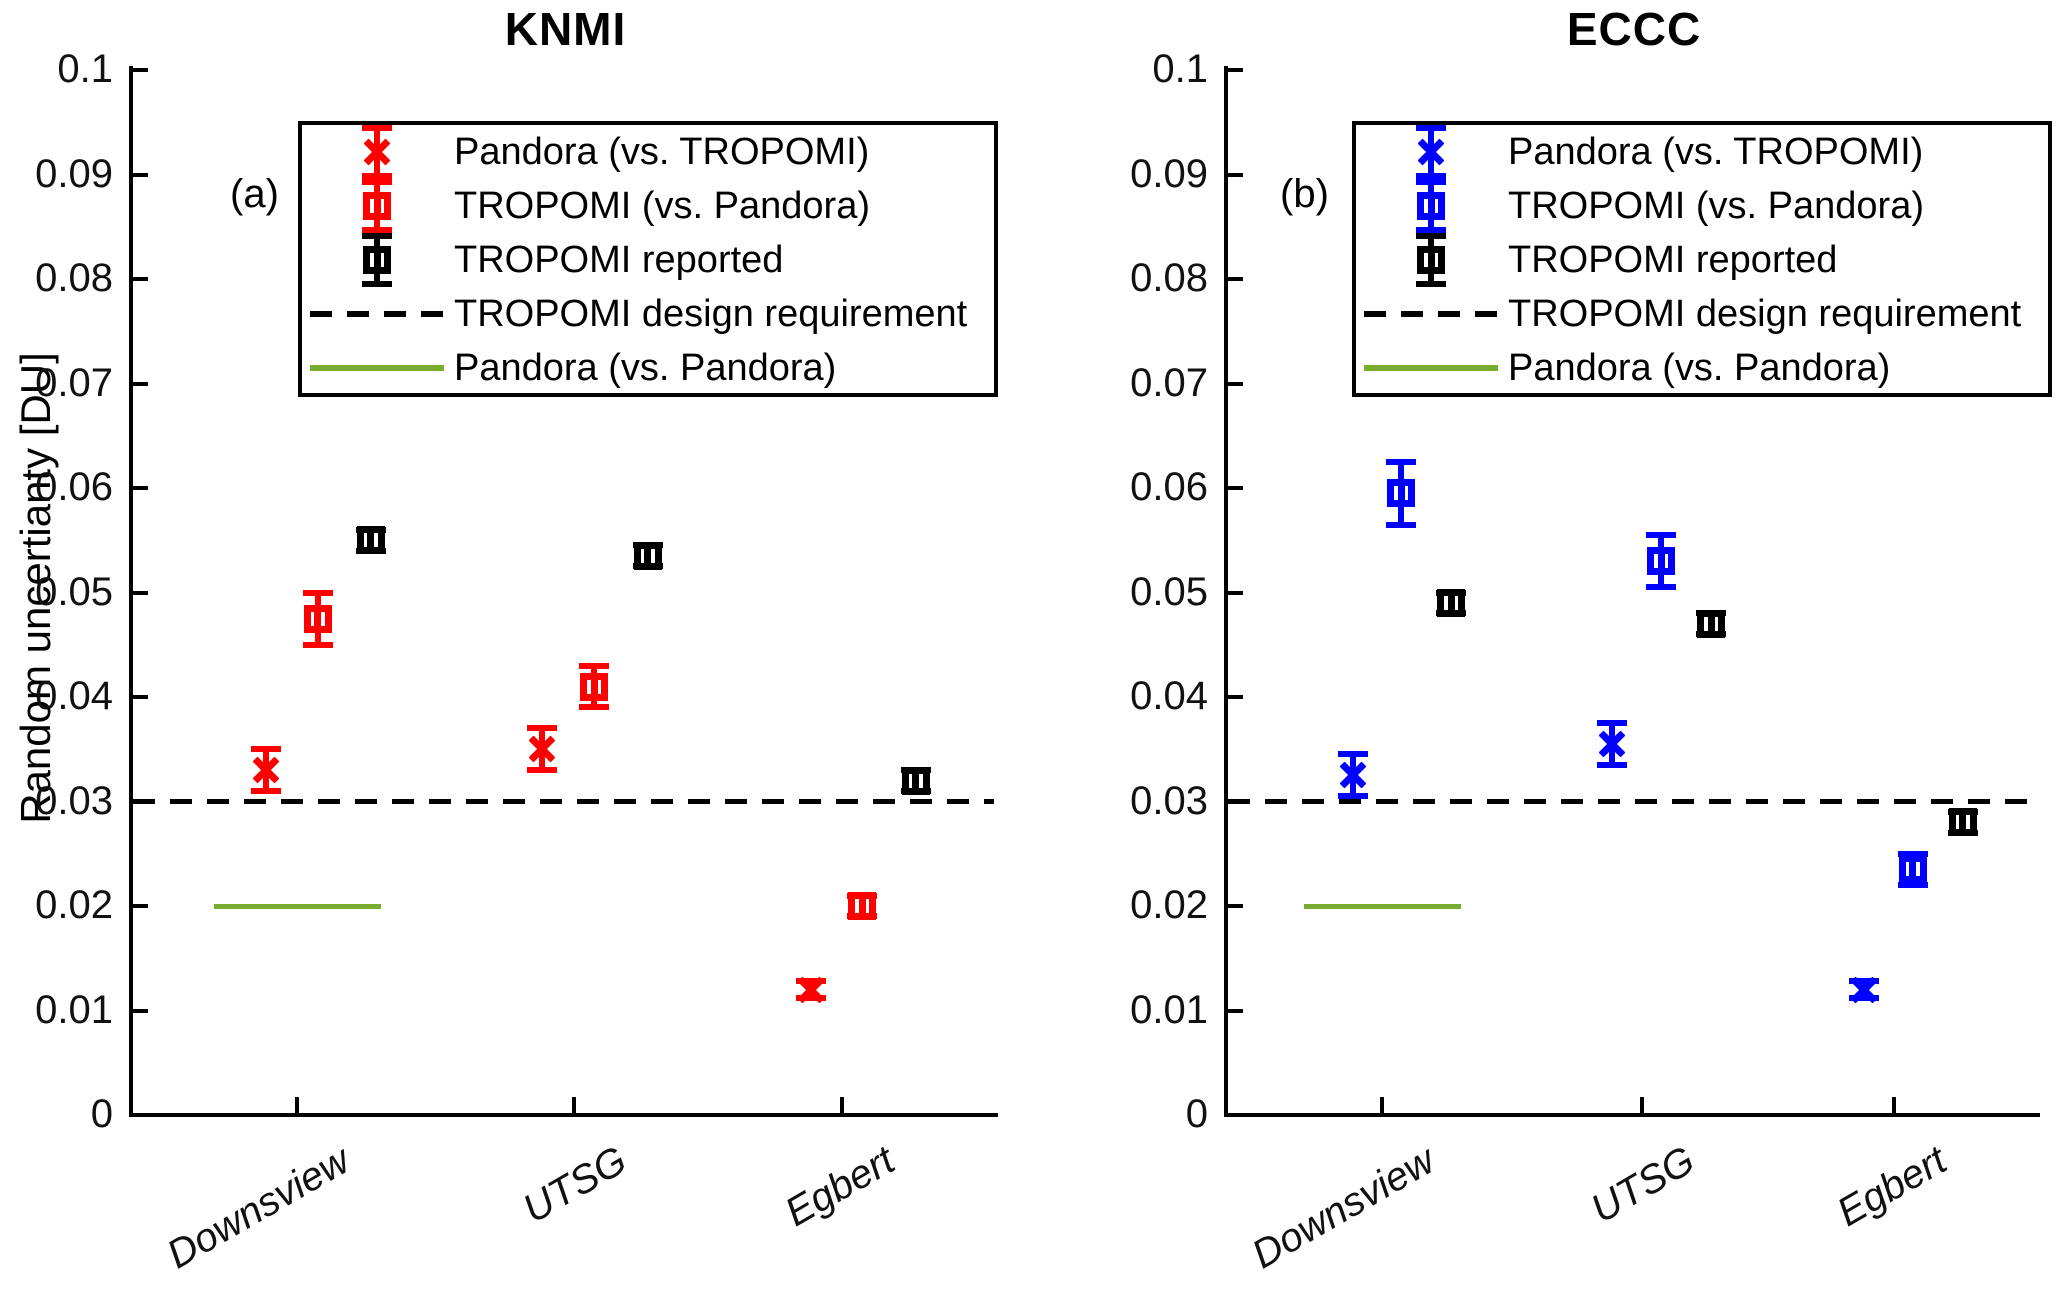 The width and height of the screenshot is (2067, 1299). I want to click on legend-label: TROPOMI (vs. Pandora), so click(1716, 205).